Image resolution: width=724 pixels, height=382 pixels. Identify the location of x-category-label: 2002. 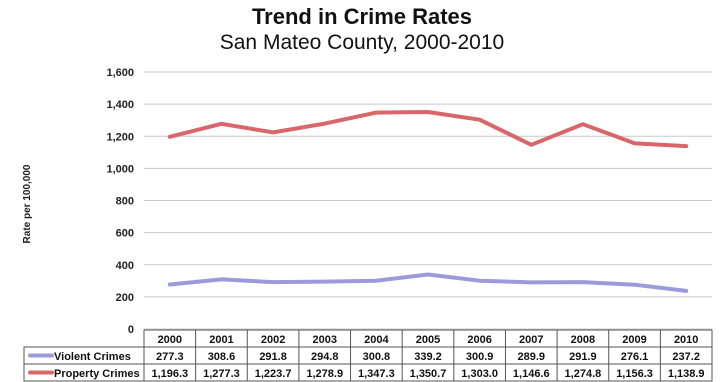
(273, 340).